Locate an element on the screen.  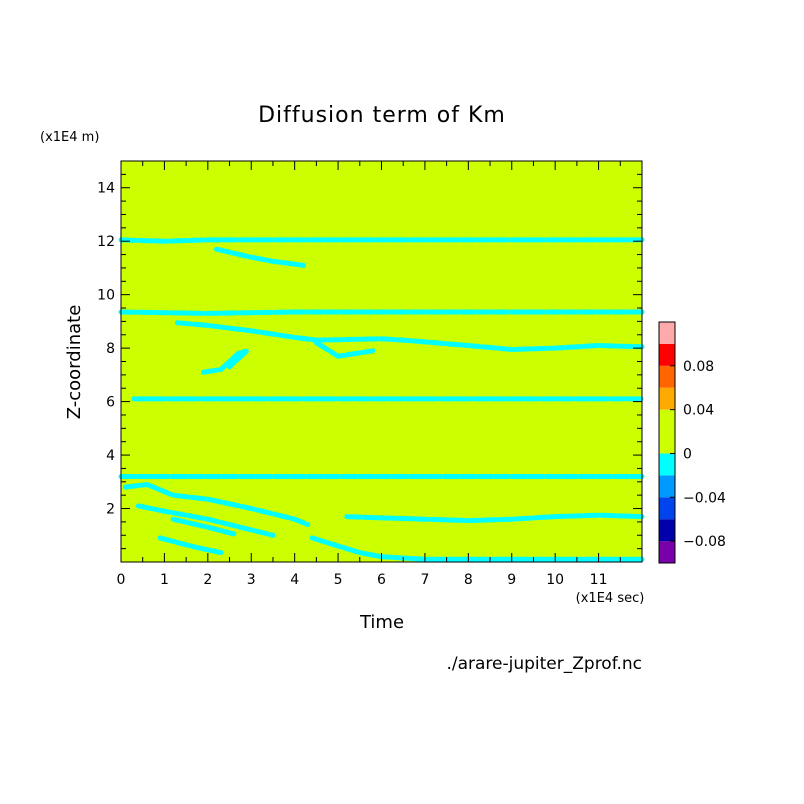
region-trail-z2b is located at coordinates (205, 520).